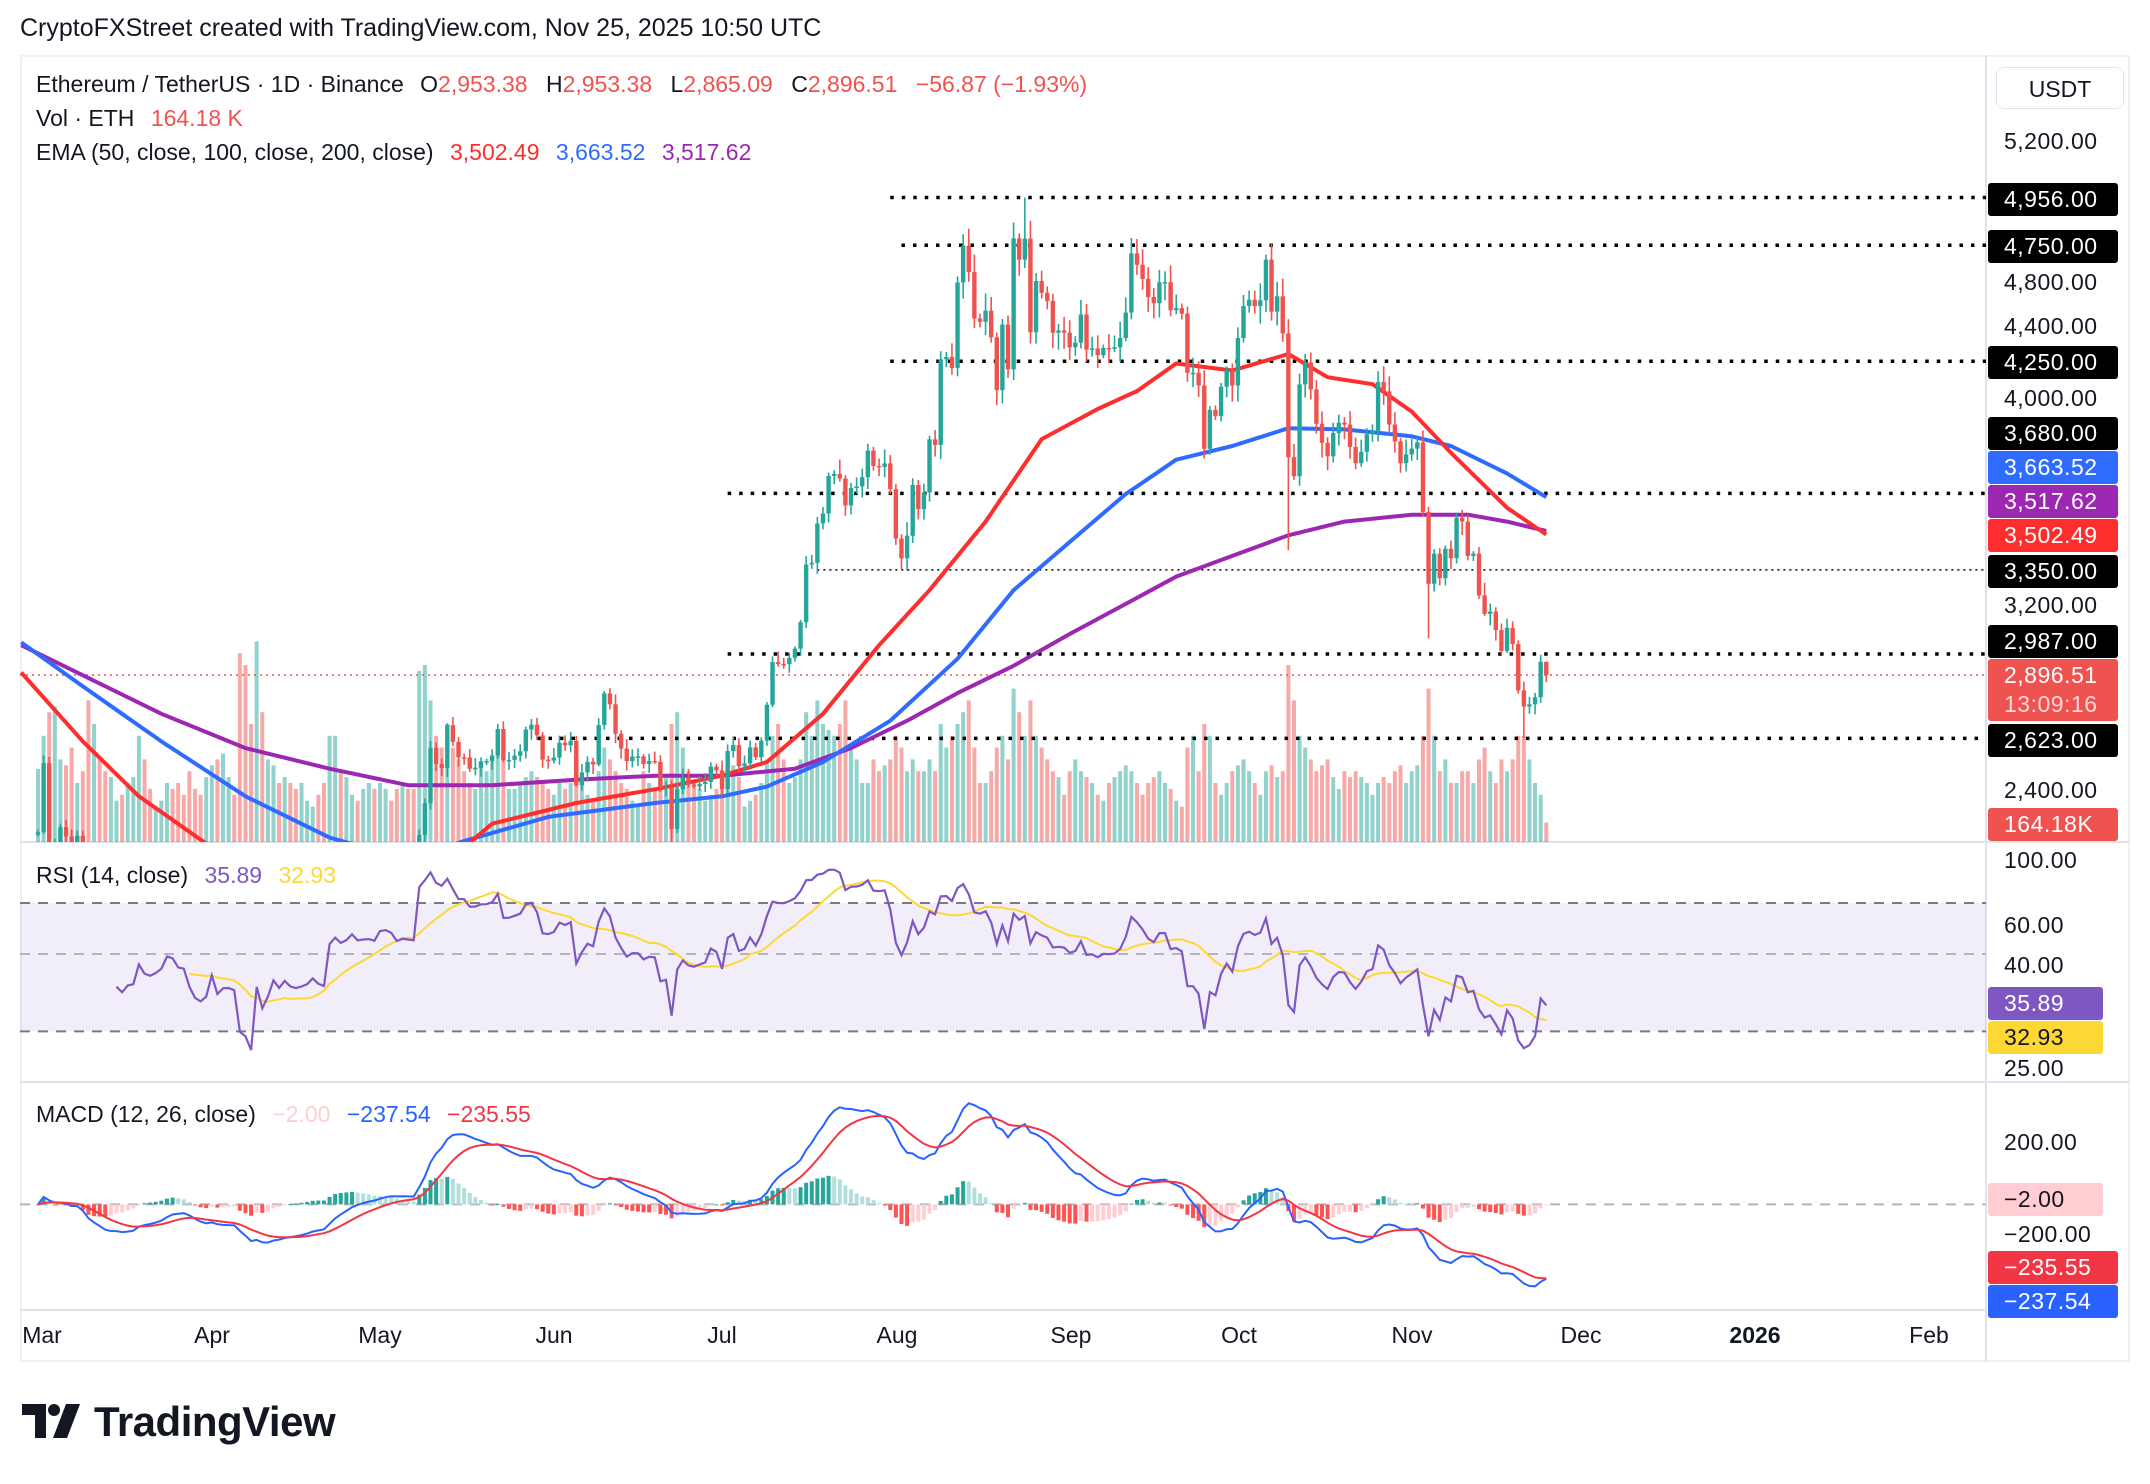  I want to click on rsi-label: RSI (14, close), so click(112, 875).